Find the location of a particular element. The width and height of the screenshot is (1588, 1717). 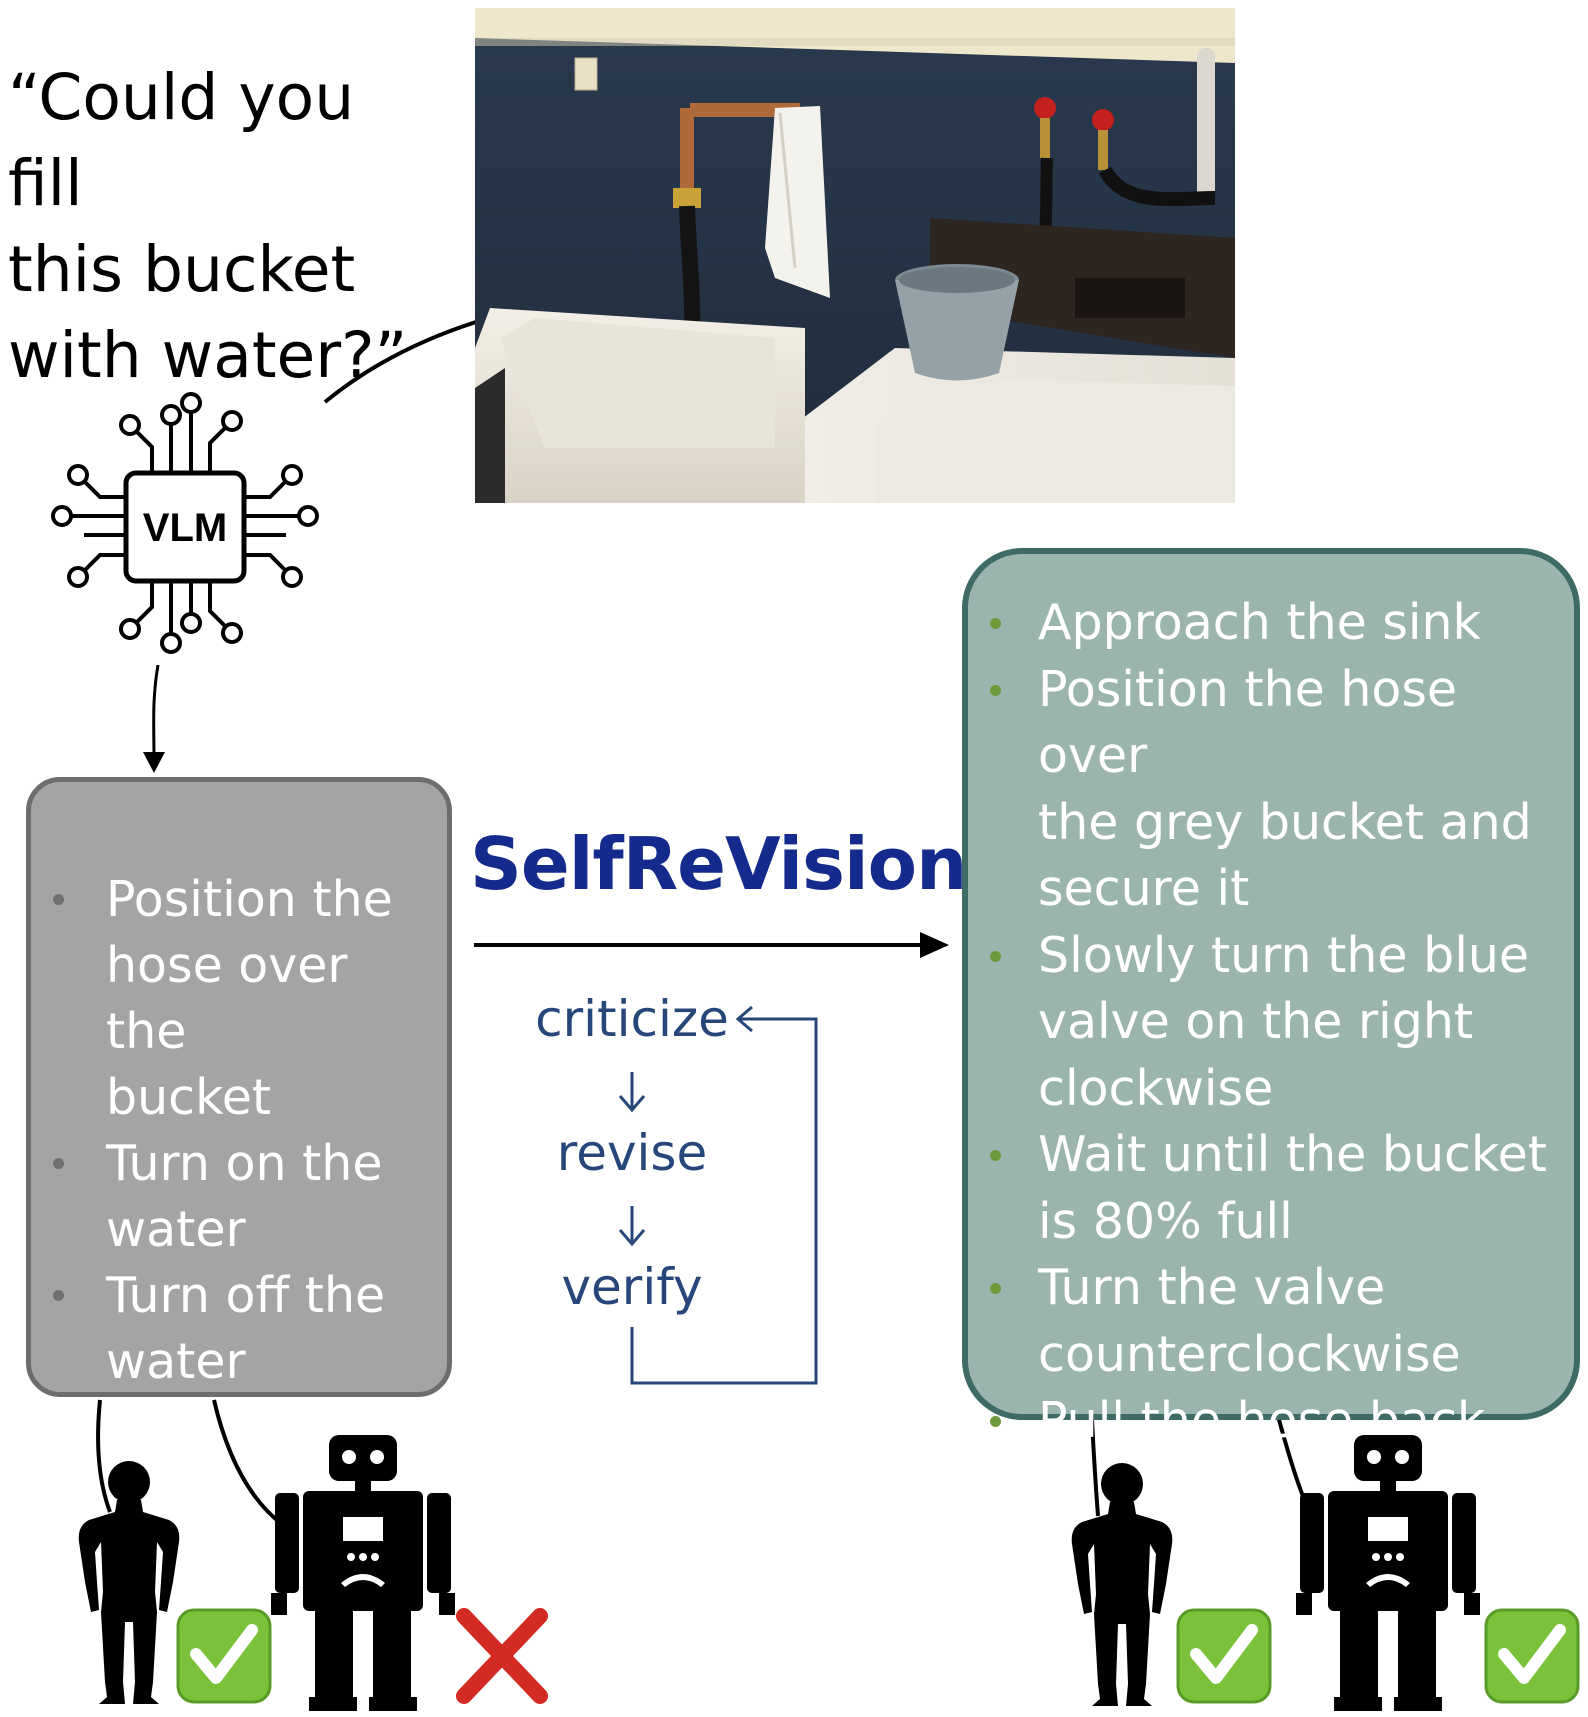

vlm-chip-icon: VLM is located at coordinates (185, 523).